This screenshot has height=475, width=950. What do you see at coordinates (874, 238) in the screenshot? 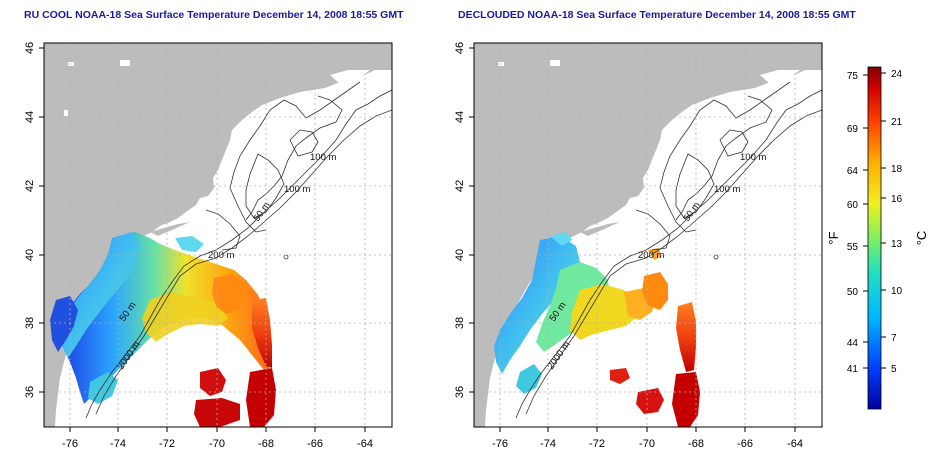
I see `colorbar-gradient` at bounding box center [874, 238].